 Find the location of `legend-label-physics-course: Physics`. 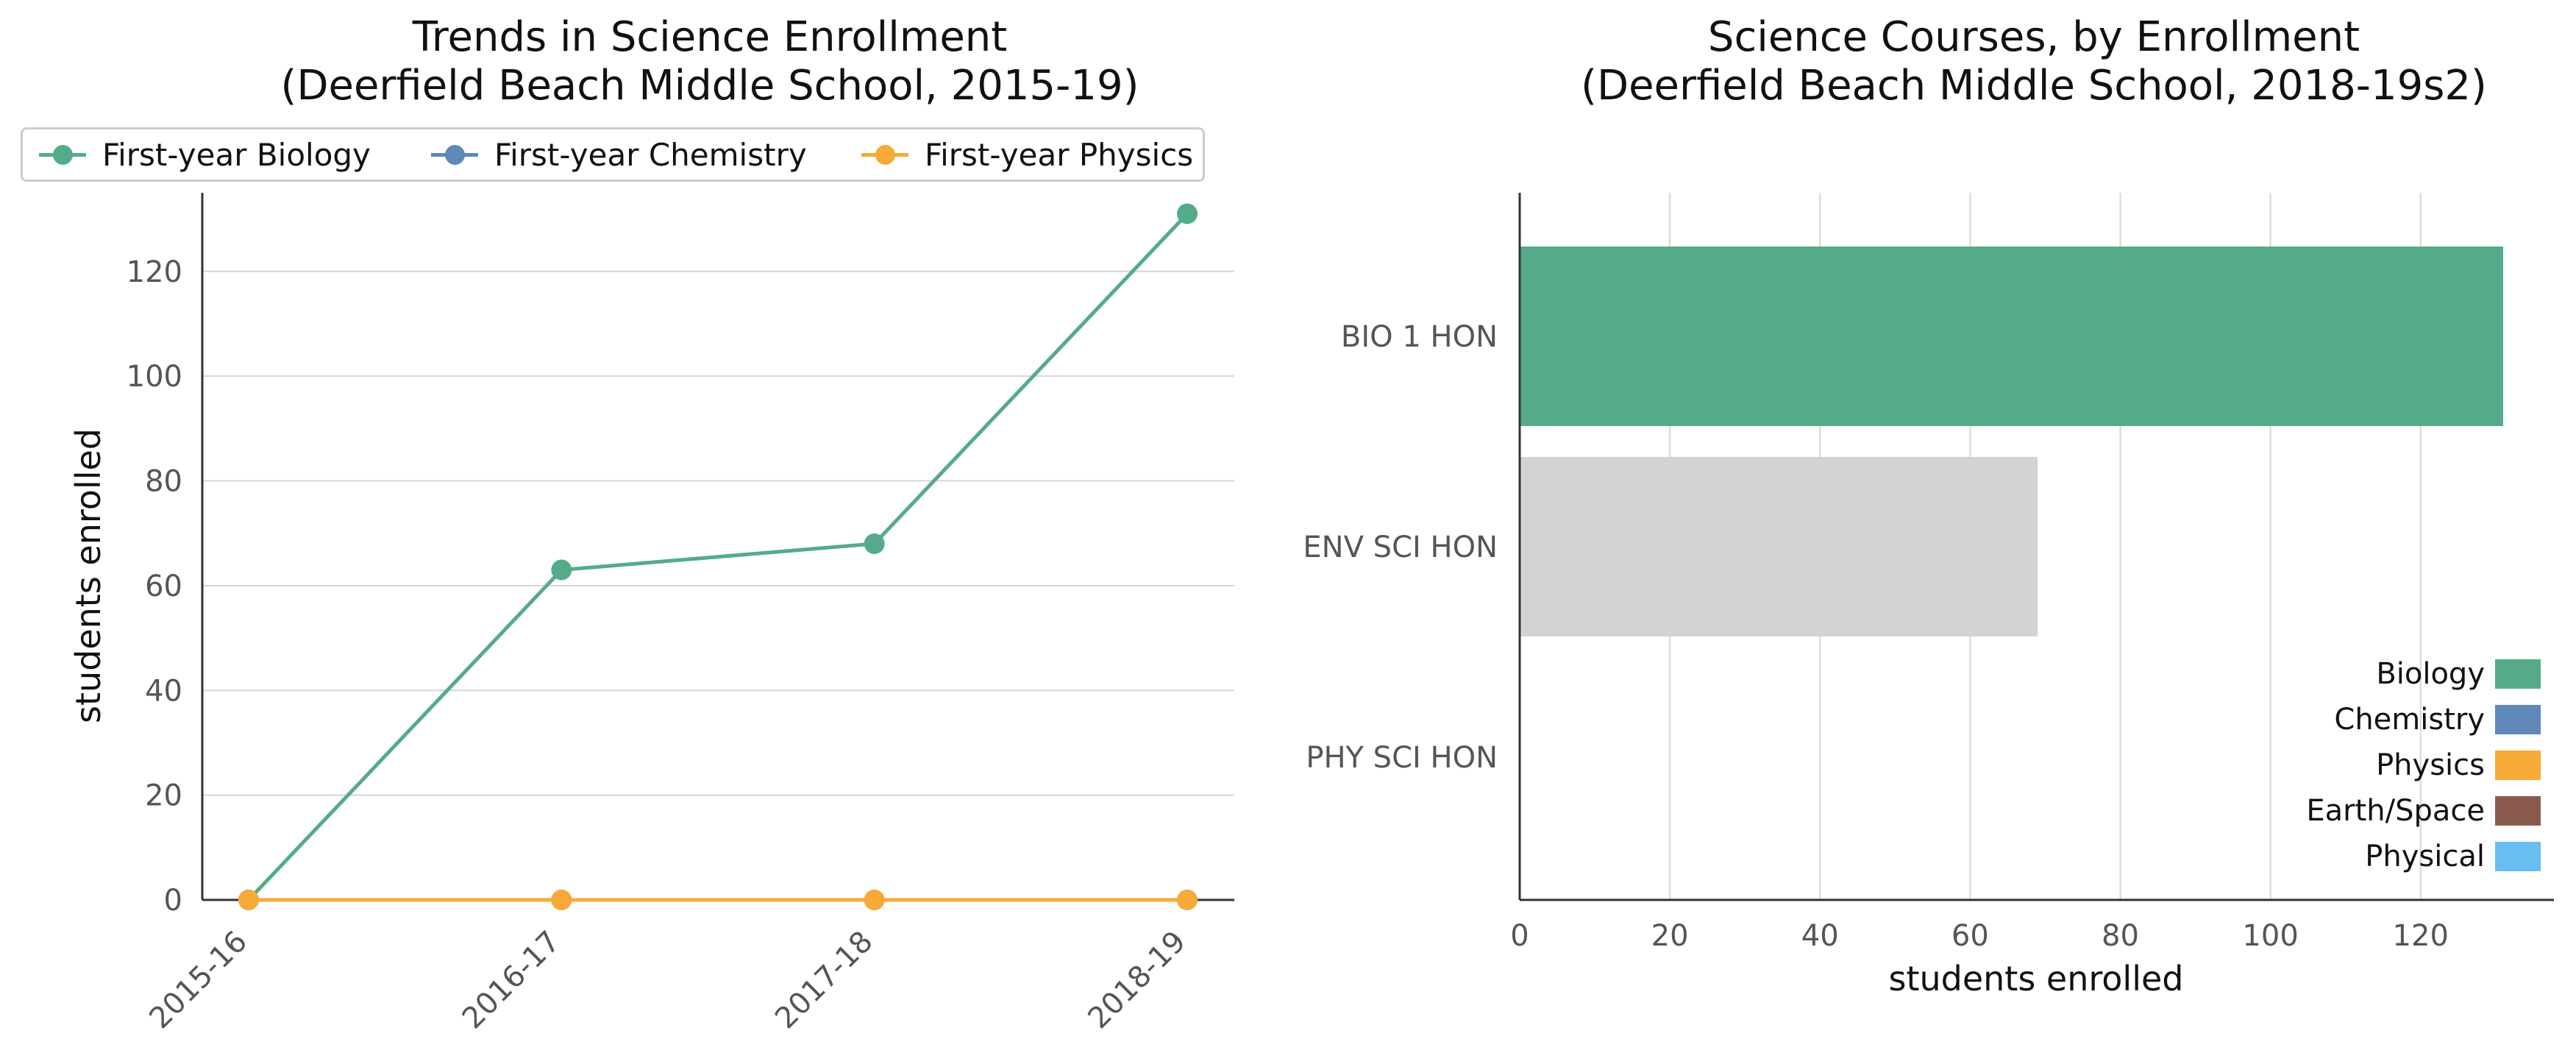

legend-label-physics-course: Physics is located at coordinates (2430, 765).